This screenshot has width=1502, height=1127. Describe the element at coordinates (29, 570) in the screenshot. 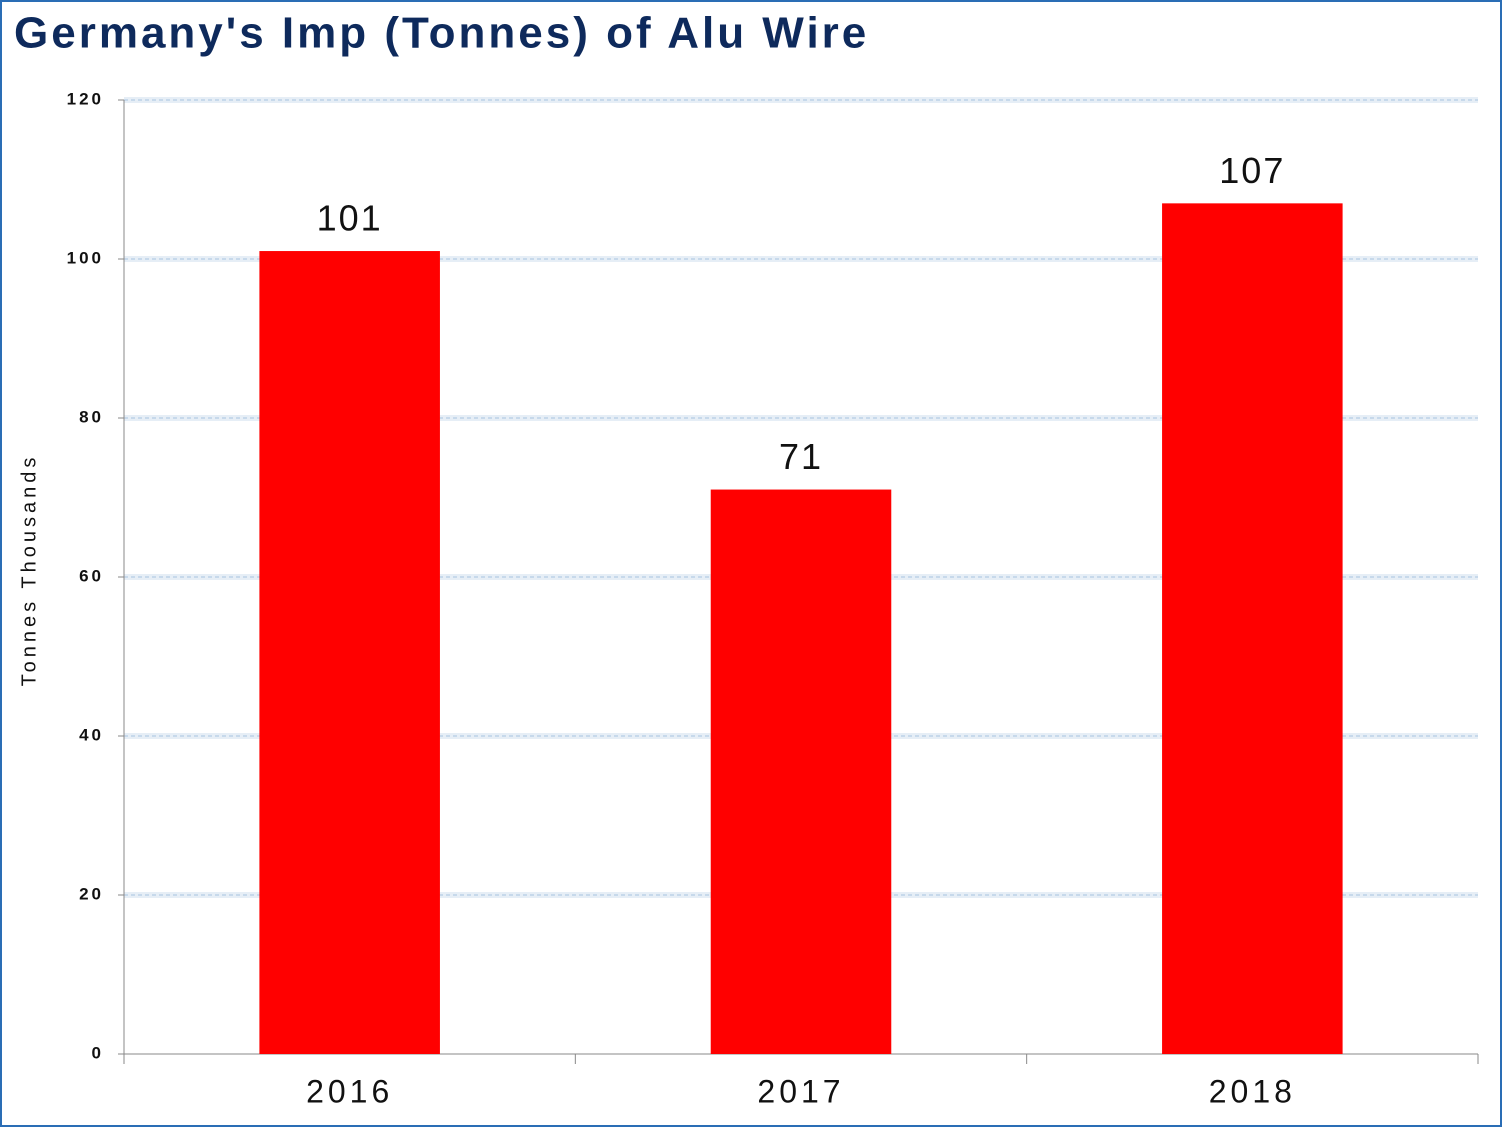

I see `y-axis-label: Tonnes Thousands` at that location.